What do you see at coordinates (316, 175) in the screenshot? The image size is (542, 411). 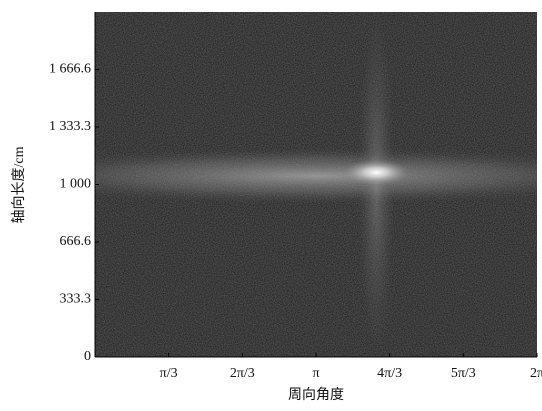 I see `intensity-band` at bounding box center [316, 175].